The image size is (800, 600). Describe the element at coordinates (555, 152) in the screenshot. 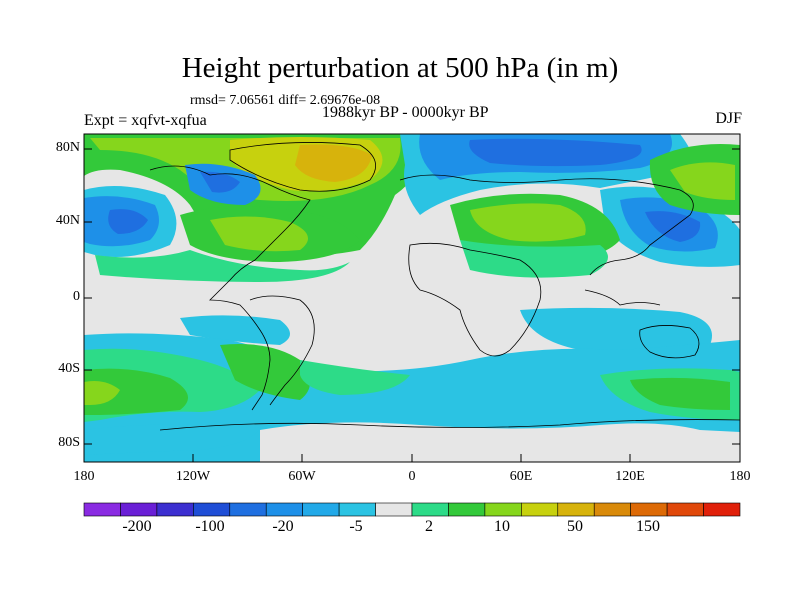

I see `contour-eurasia-darkblue` at that location.